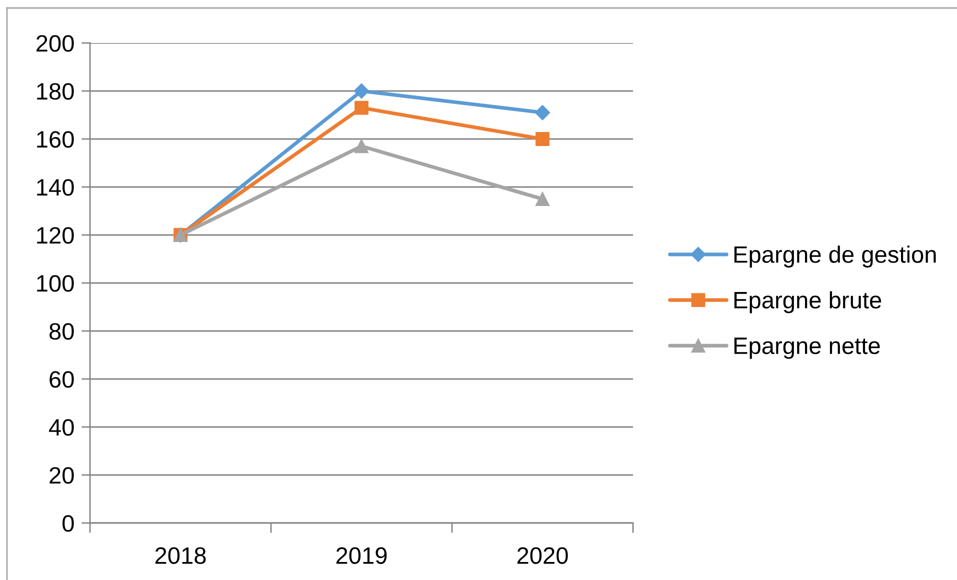  I want to click on y-tick-label: 100, so click(55, 283).